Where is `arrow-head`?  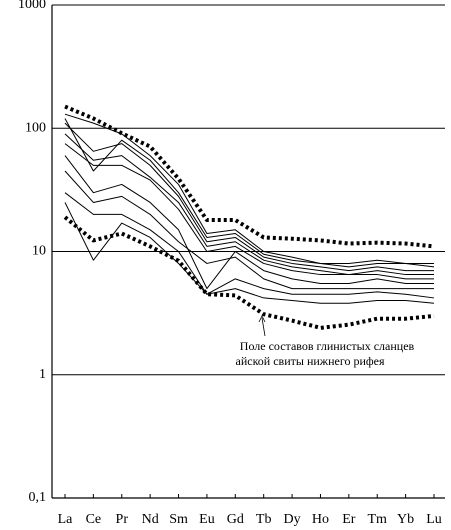 arrow-head is located at coordinates (262, 319).